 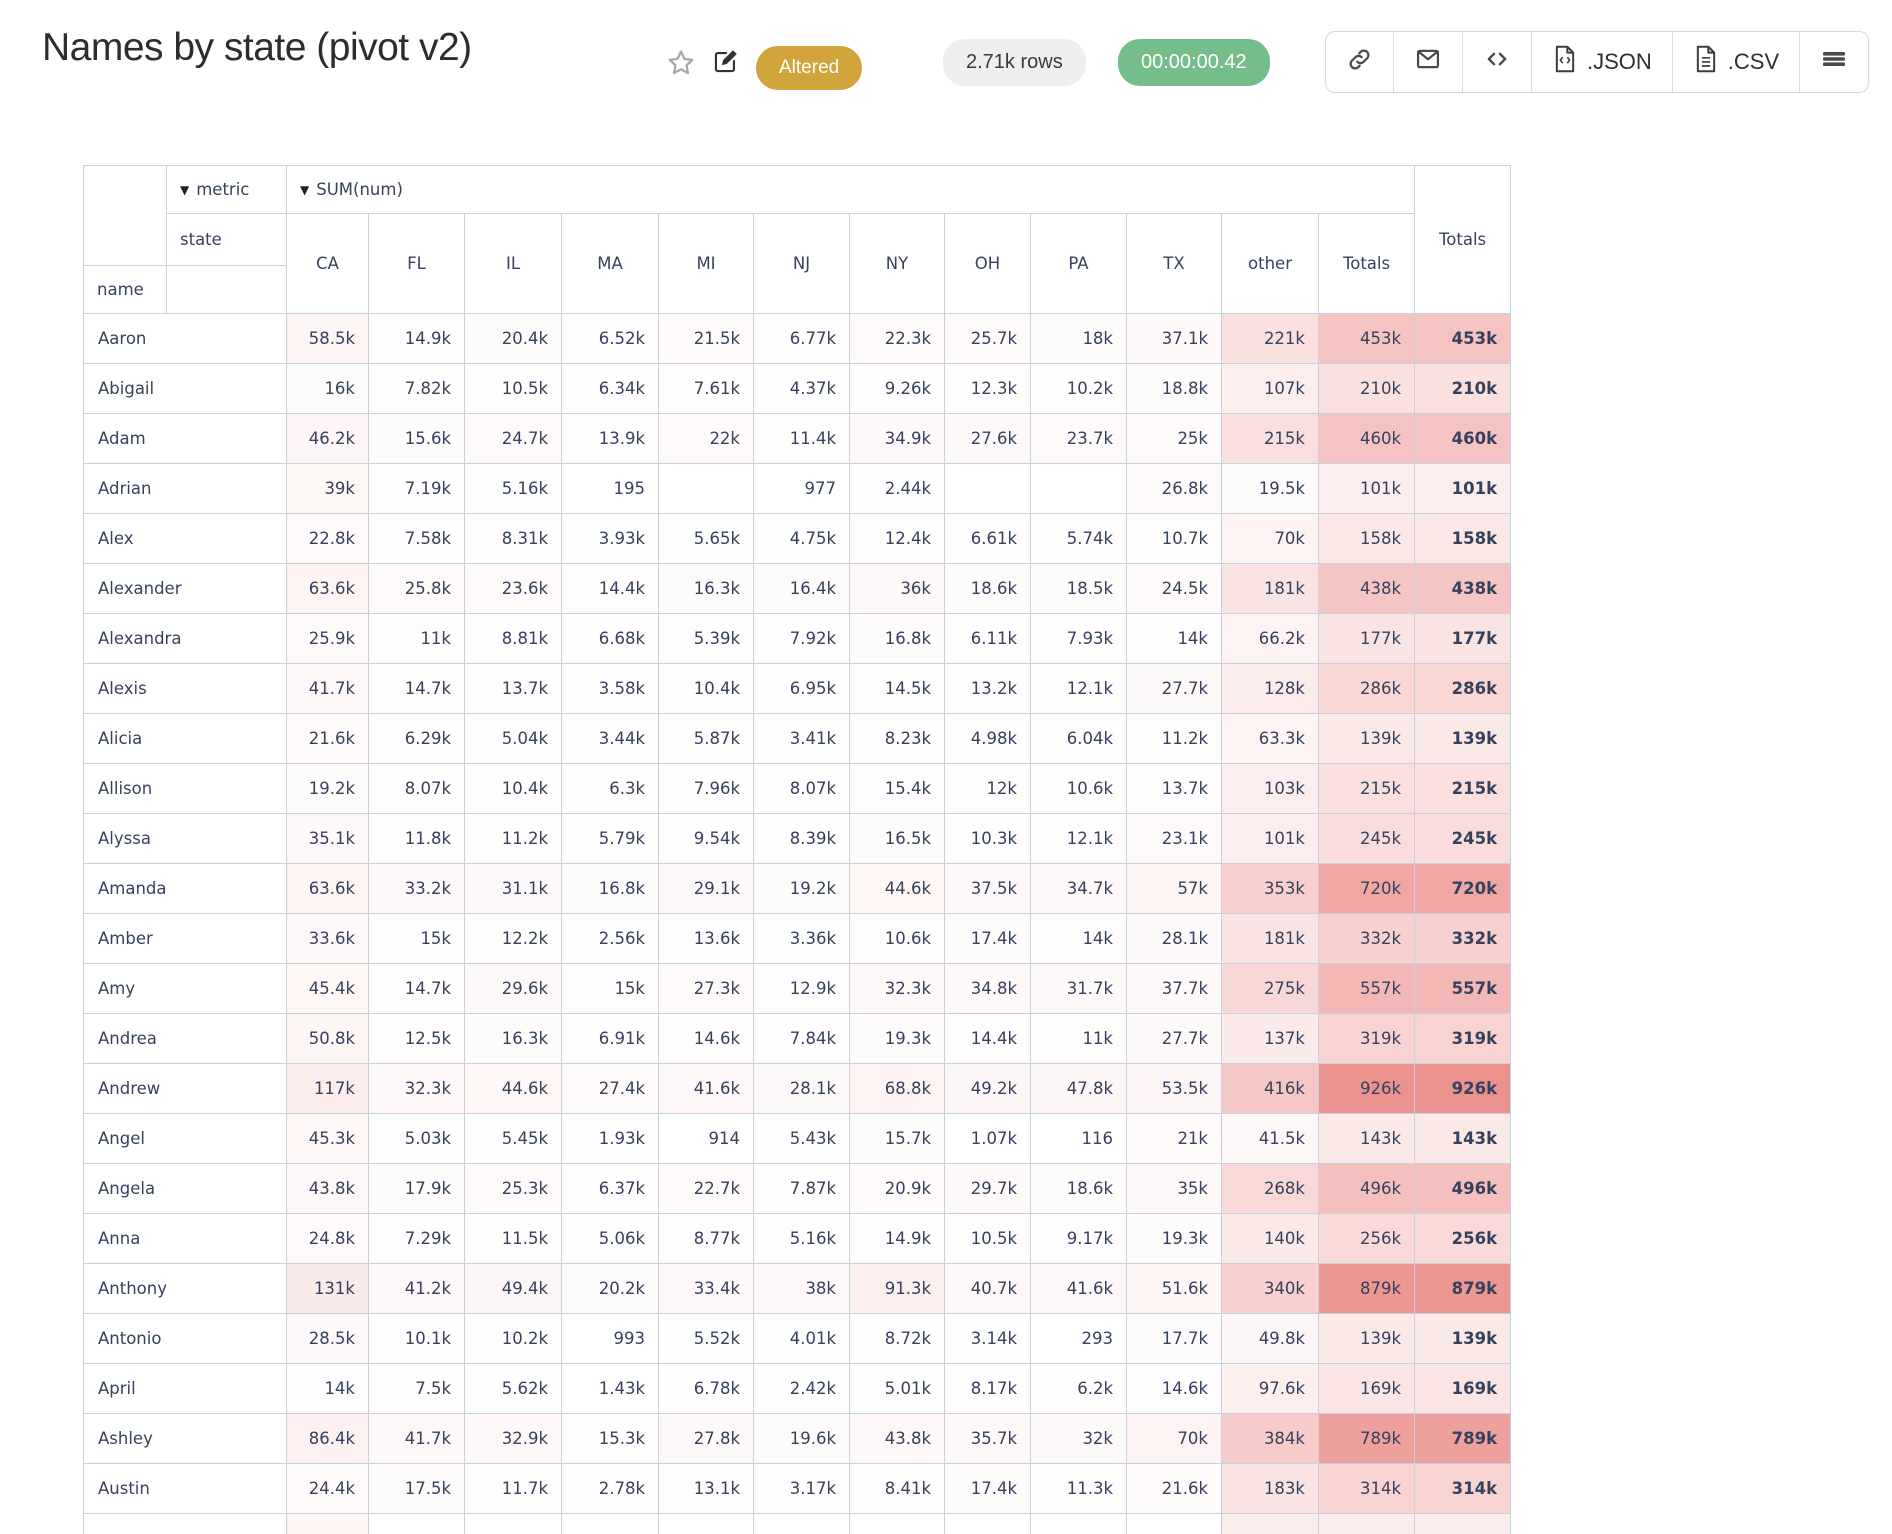 I want to click on value-cell: 5.52k, so click(x=706, y=1338).